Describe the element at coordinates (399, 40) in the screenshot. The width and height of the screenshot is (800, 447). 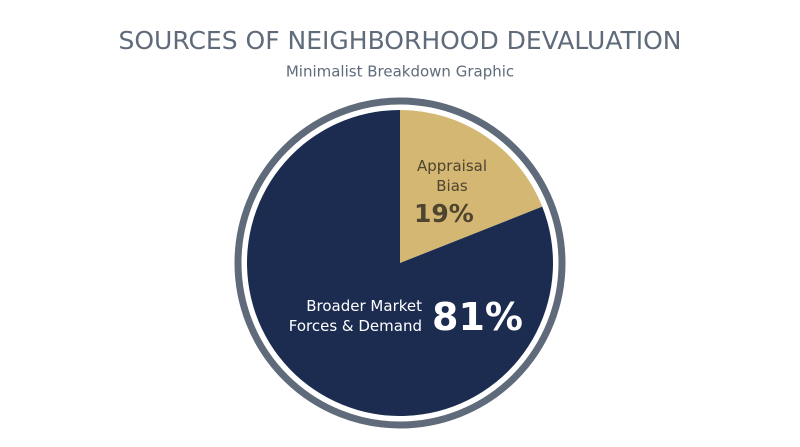
I see `chart-title: SOURCES OF NEIGHBORHOOD DEVALUATION` at that location.